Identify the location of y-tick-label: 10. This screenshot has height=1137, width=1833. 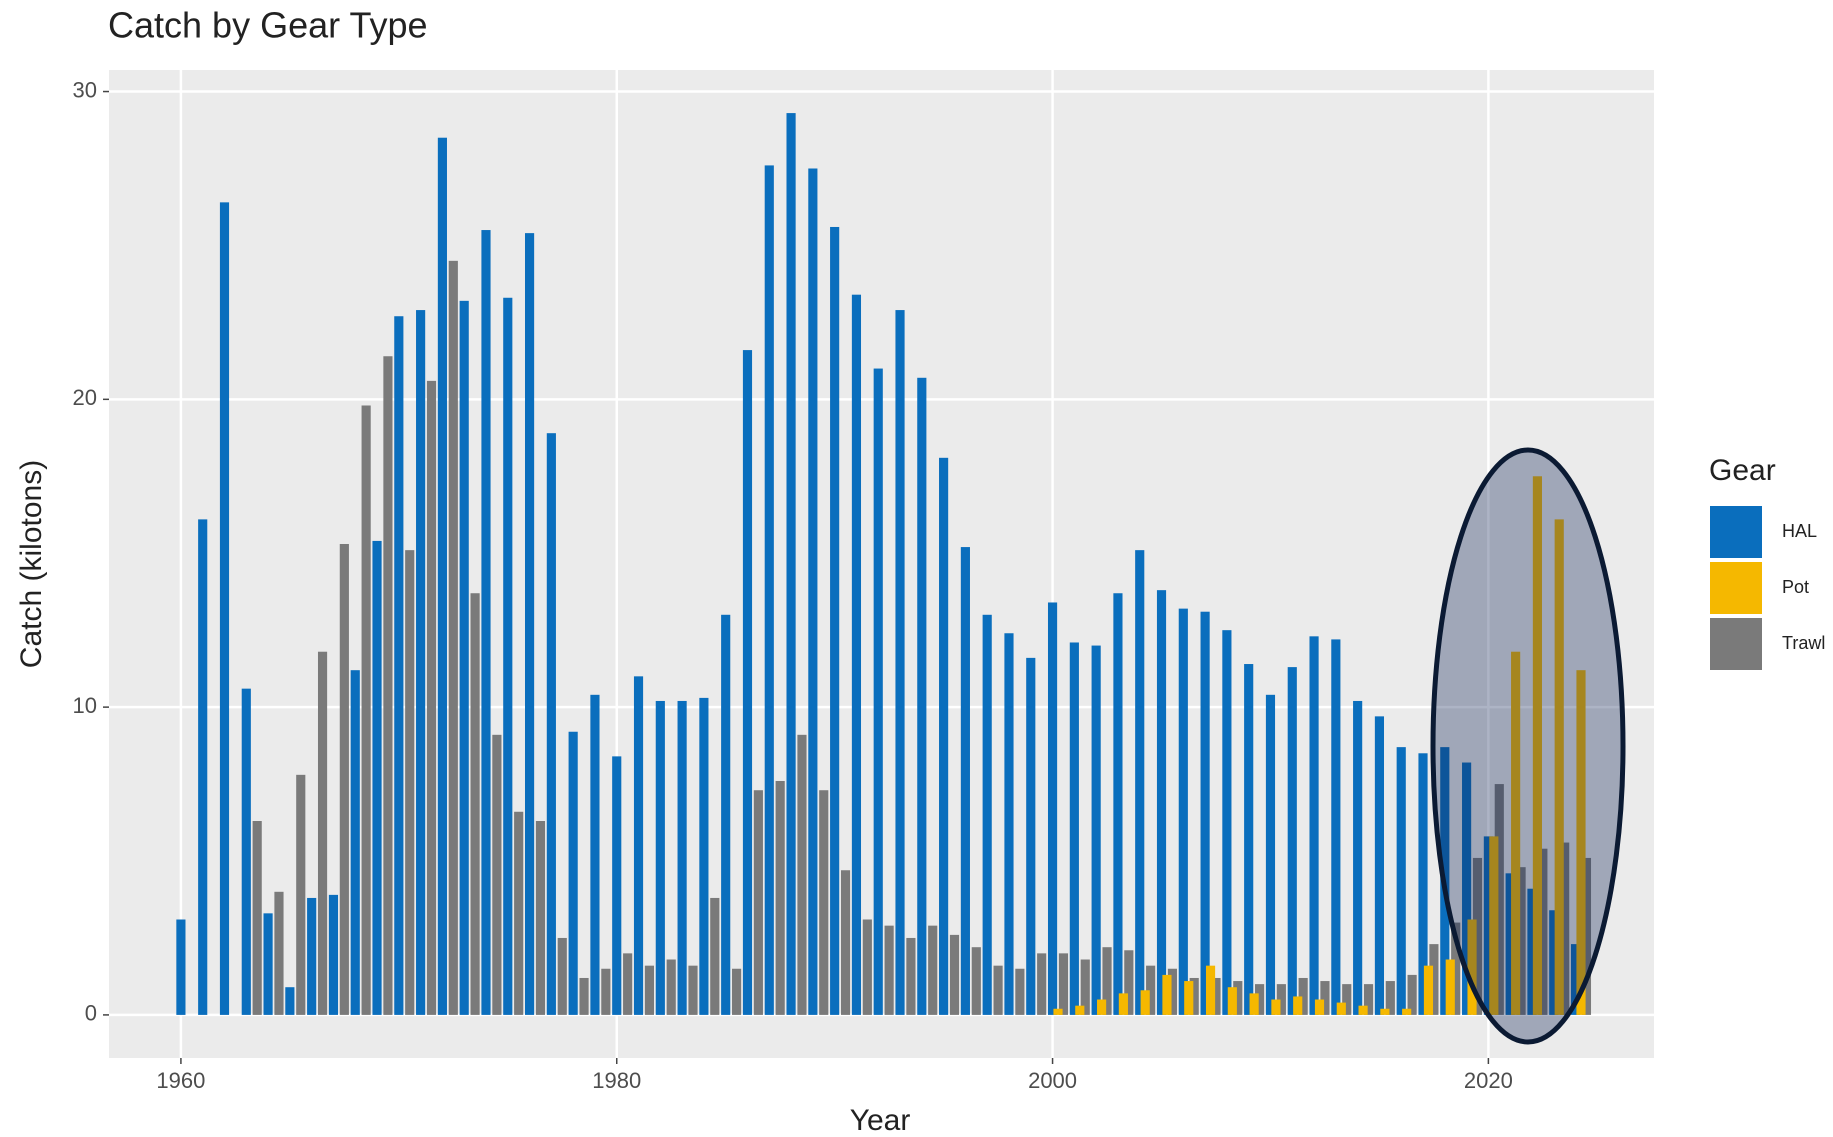
(85, 705).